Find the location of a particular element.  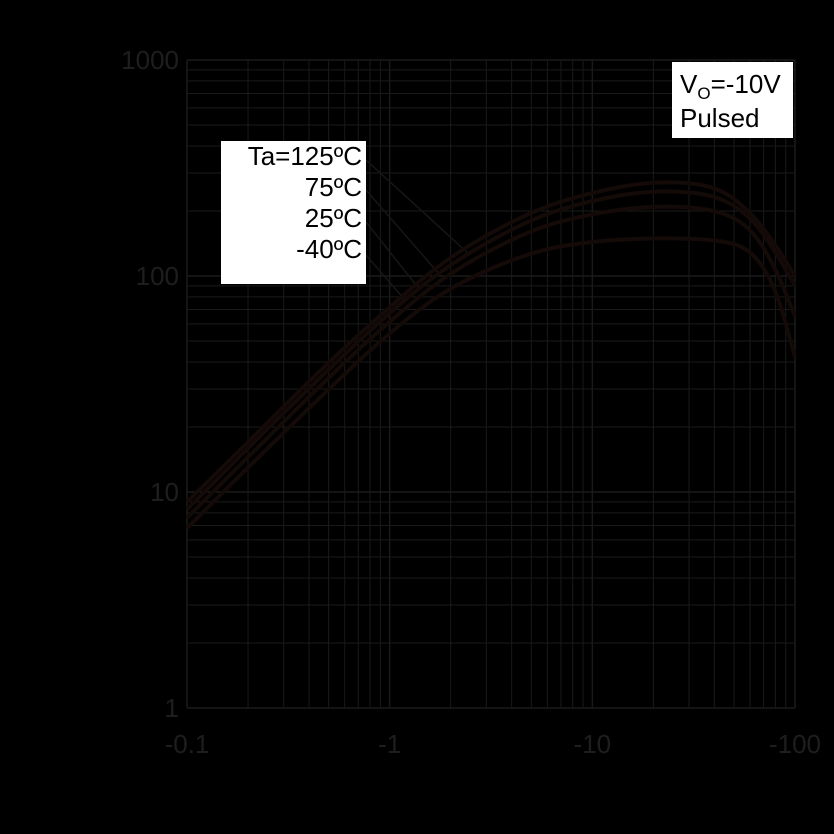

y-tick-label: 10 is located at coordinates (164, 492).